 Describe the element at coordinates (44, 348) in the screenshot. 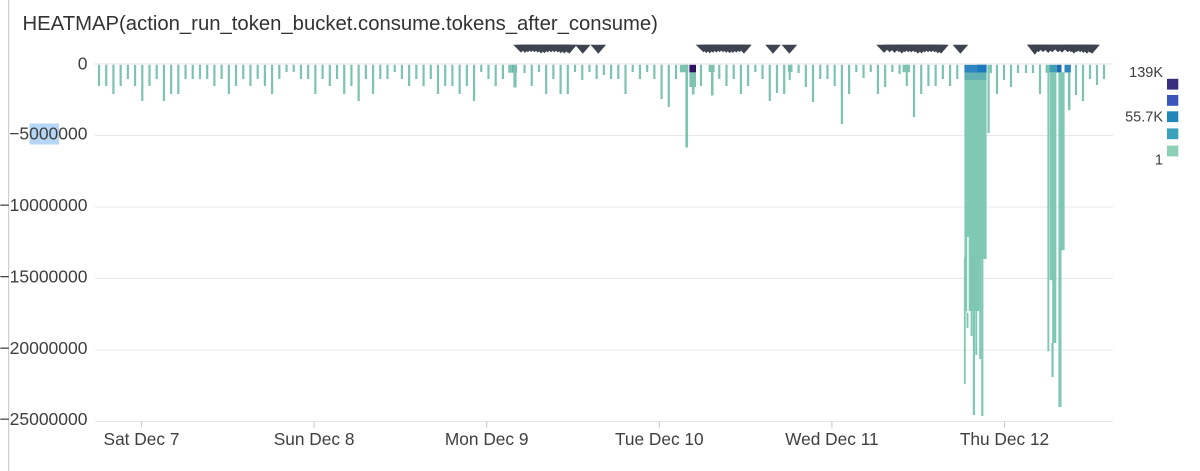

I see `svg-text: −20000000` at that location.